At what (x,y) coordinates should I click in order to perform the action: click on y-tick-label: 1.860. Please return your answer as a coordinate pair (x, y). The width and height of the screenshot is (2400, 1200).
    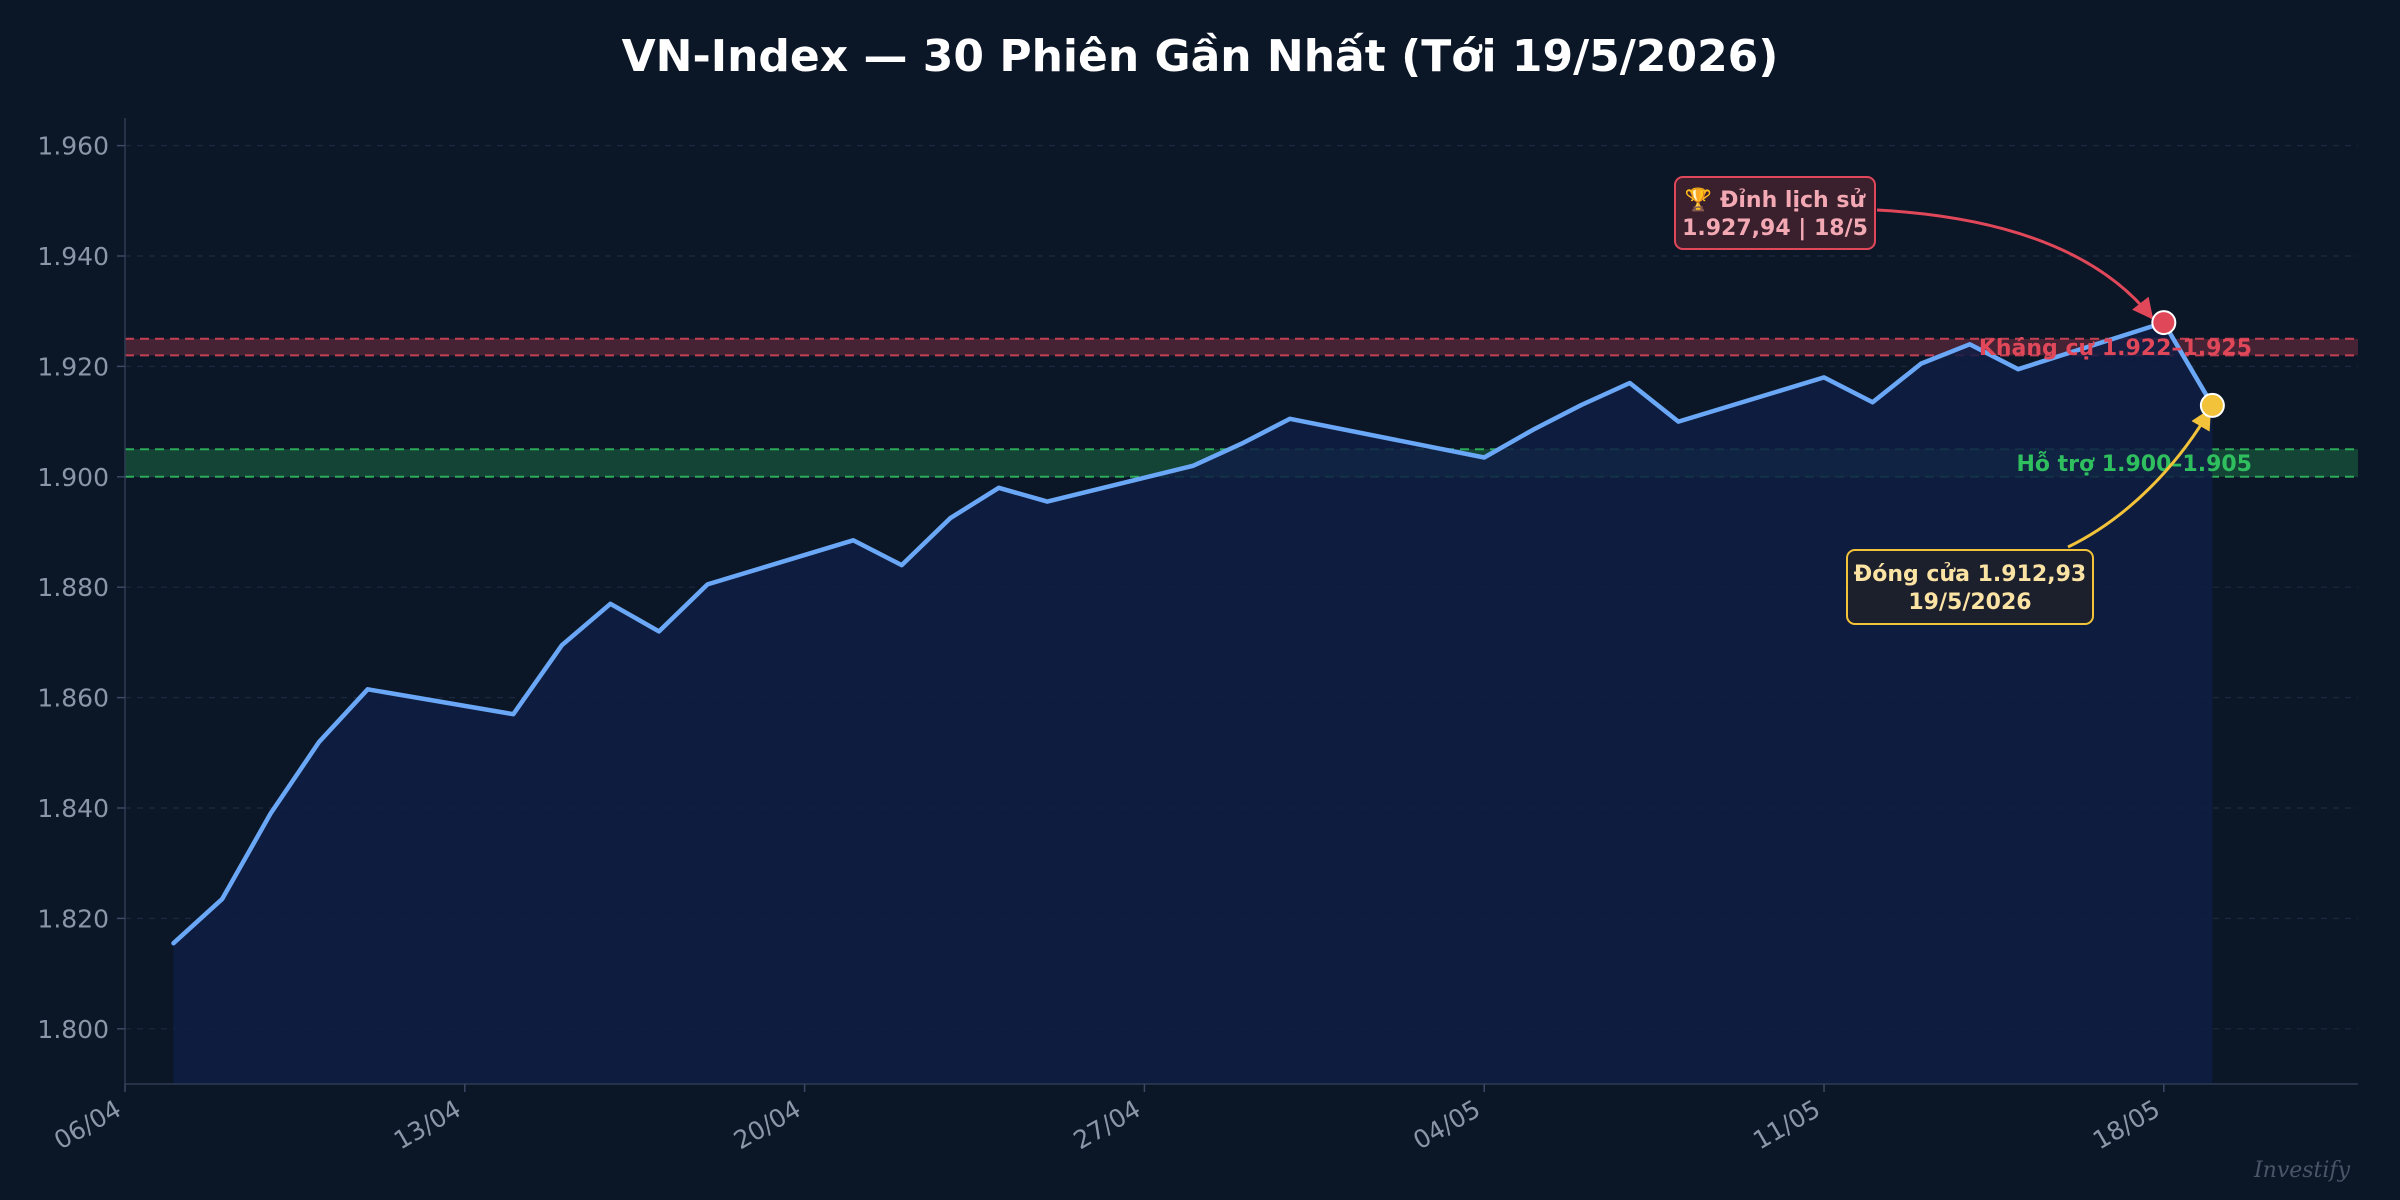
    Looking at the image, I should click on (73, 698).